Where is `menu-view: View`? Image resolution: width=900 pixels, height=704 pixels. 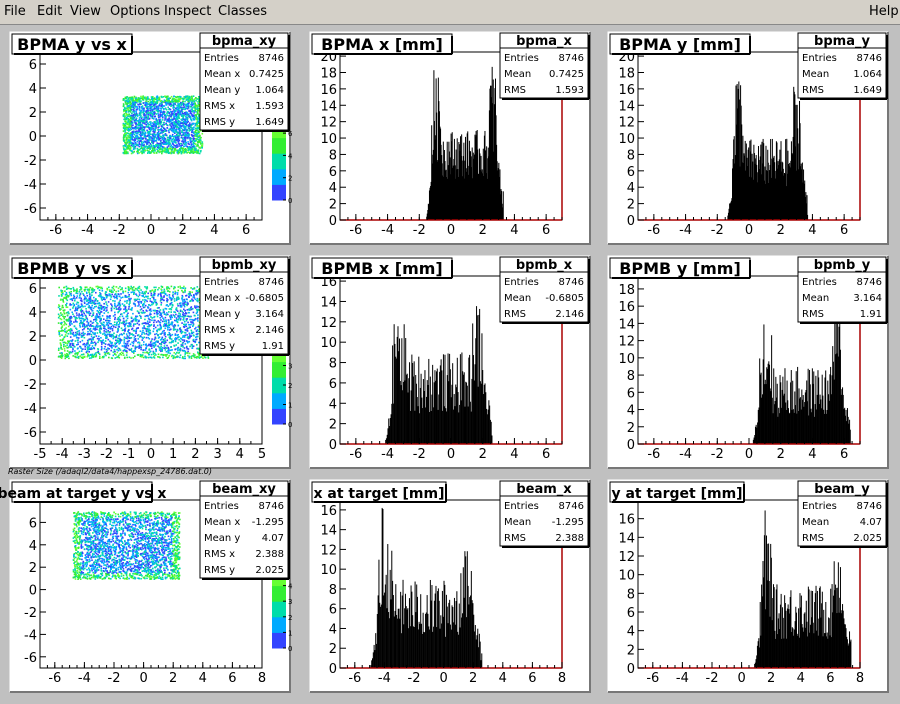
menu-view: View is located at coordinates (85, 11).